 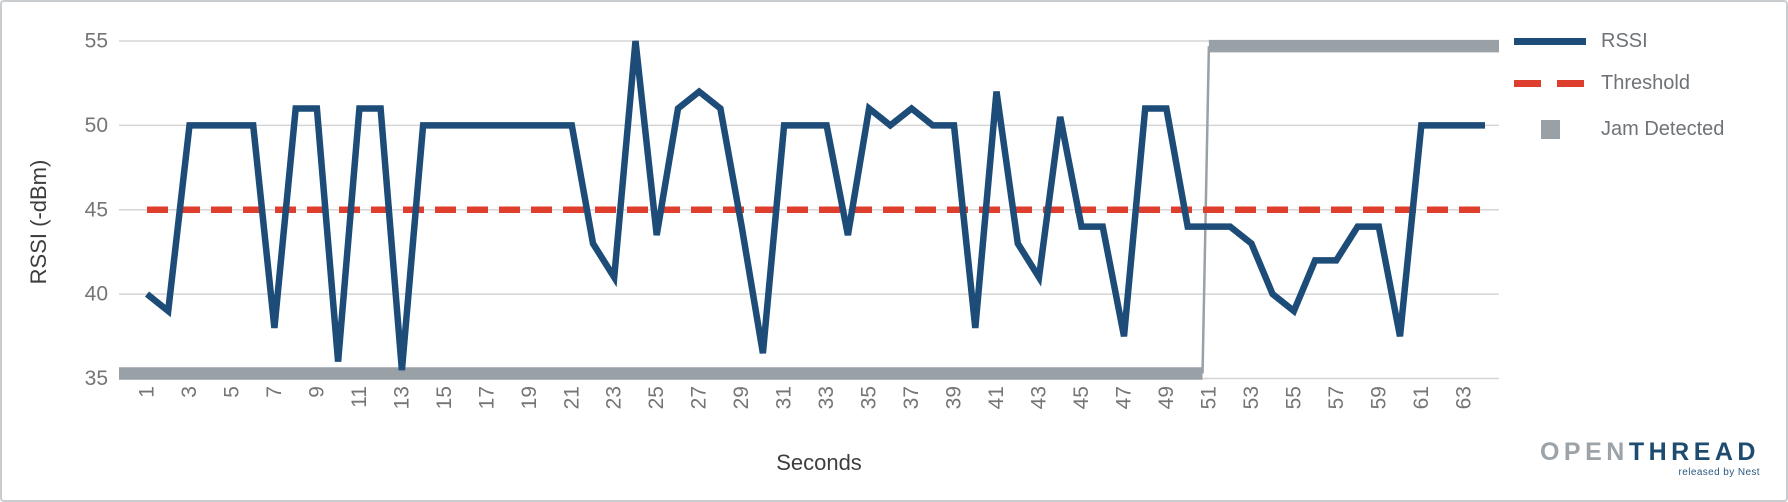 I want to click on svg-text: 3, so click(x=189, y=392).